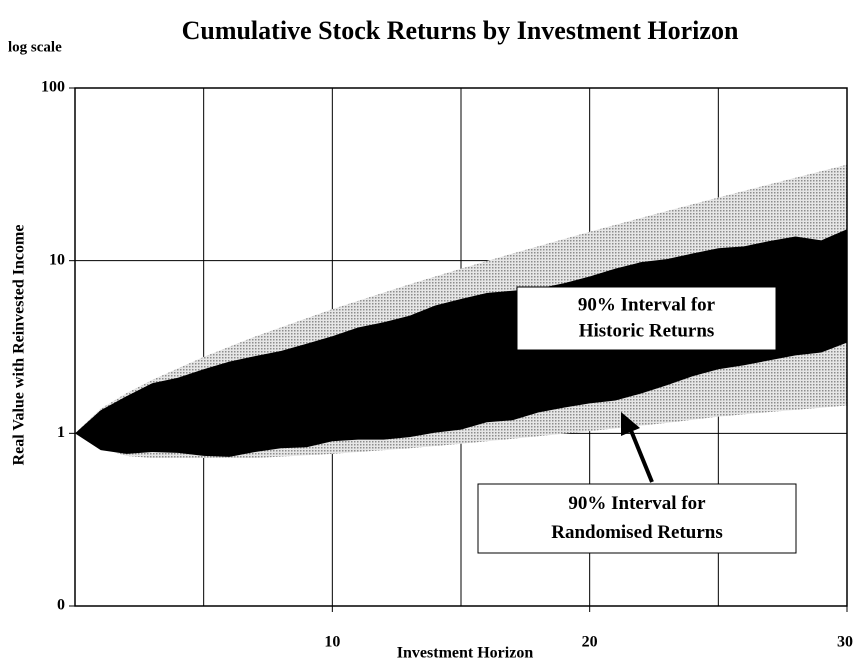 The width and height of the screenshot is (856, 662). Describe the element at coordinates (465, 653) in the screenshot. I see `x-axis-label: Investment Horizon` at that location.